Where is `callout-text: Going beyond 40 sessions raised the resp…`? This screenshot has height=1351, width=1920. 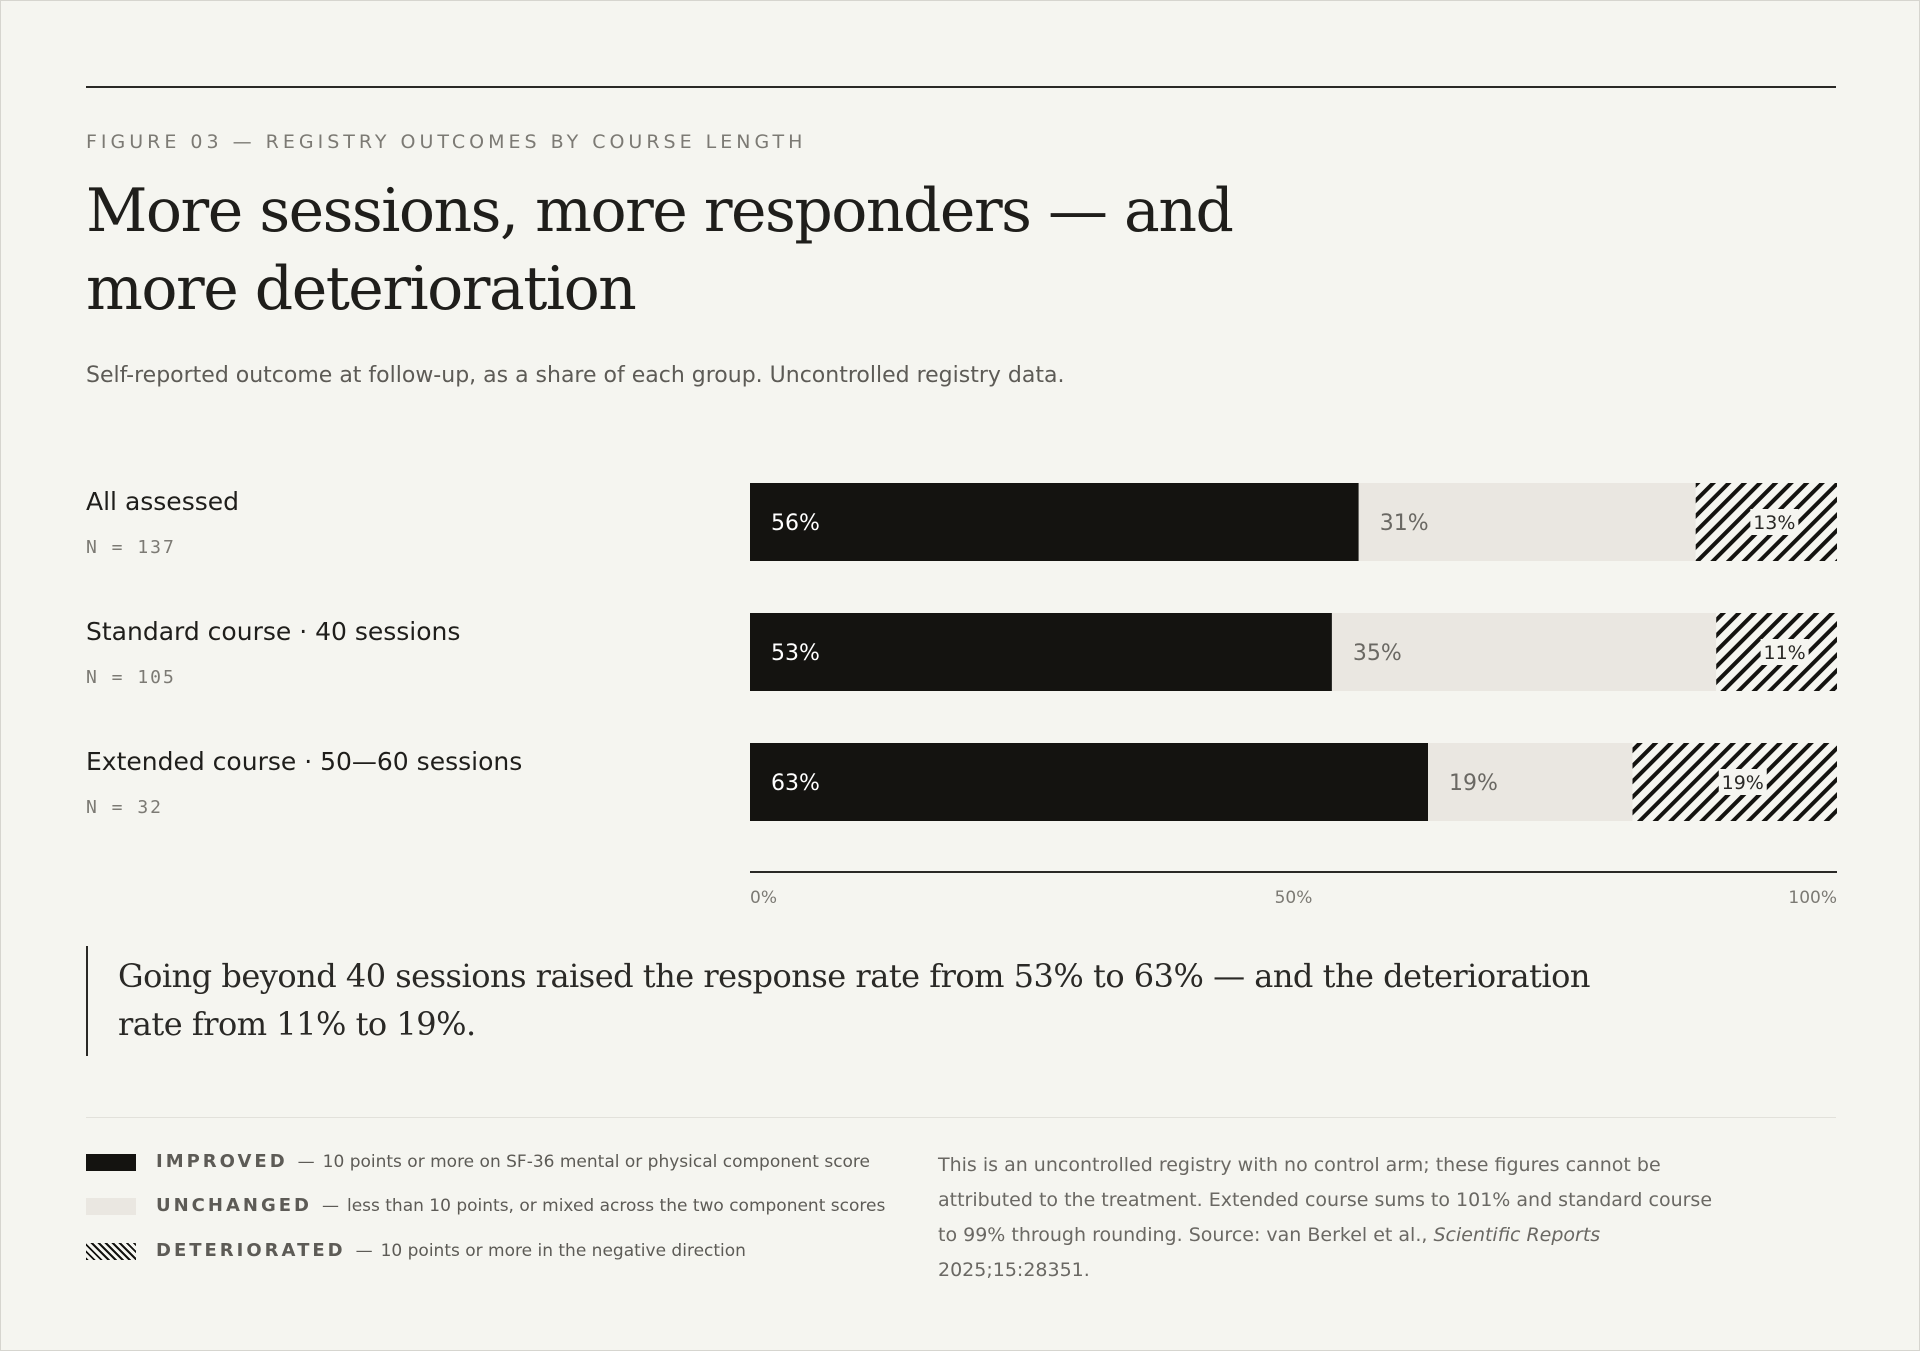
callout-text: Going beyond 40 sessions raised the resp… is located at coordinates (854, 1000).